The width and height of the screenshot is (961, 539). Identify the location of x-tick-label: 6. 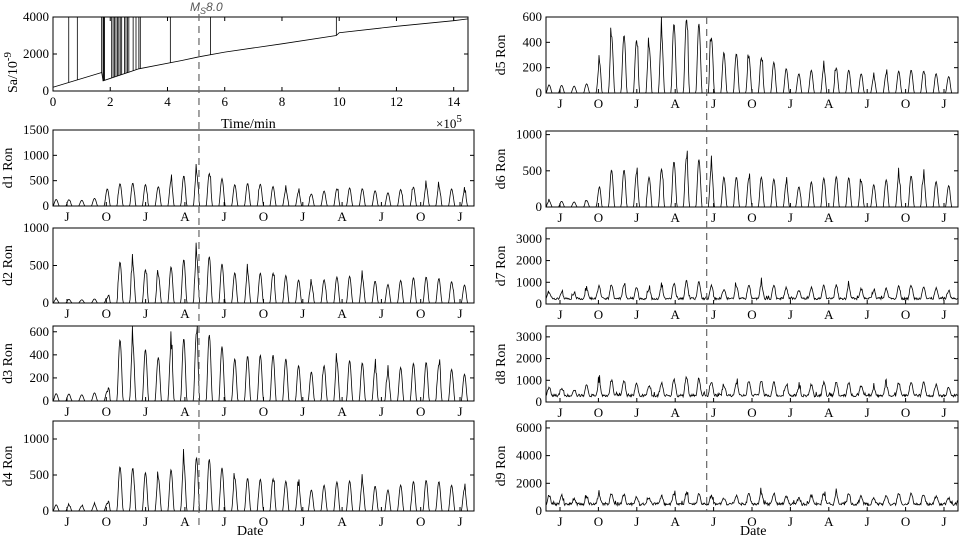
(224, 101).